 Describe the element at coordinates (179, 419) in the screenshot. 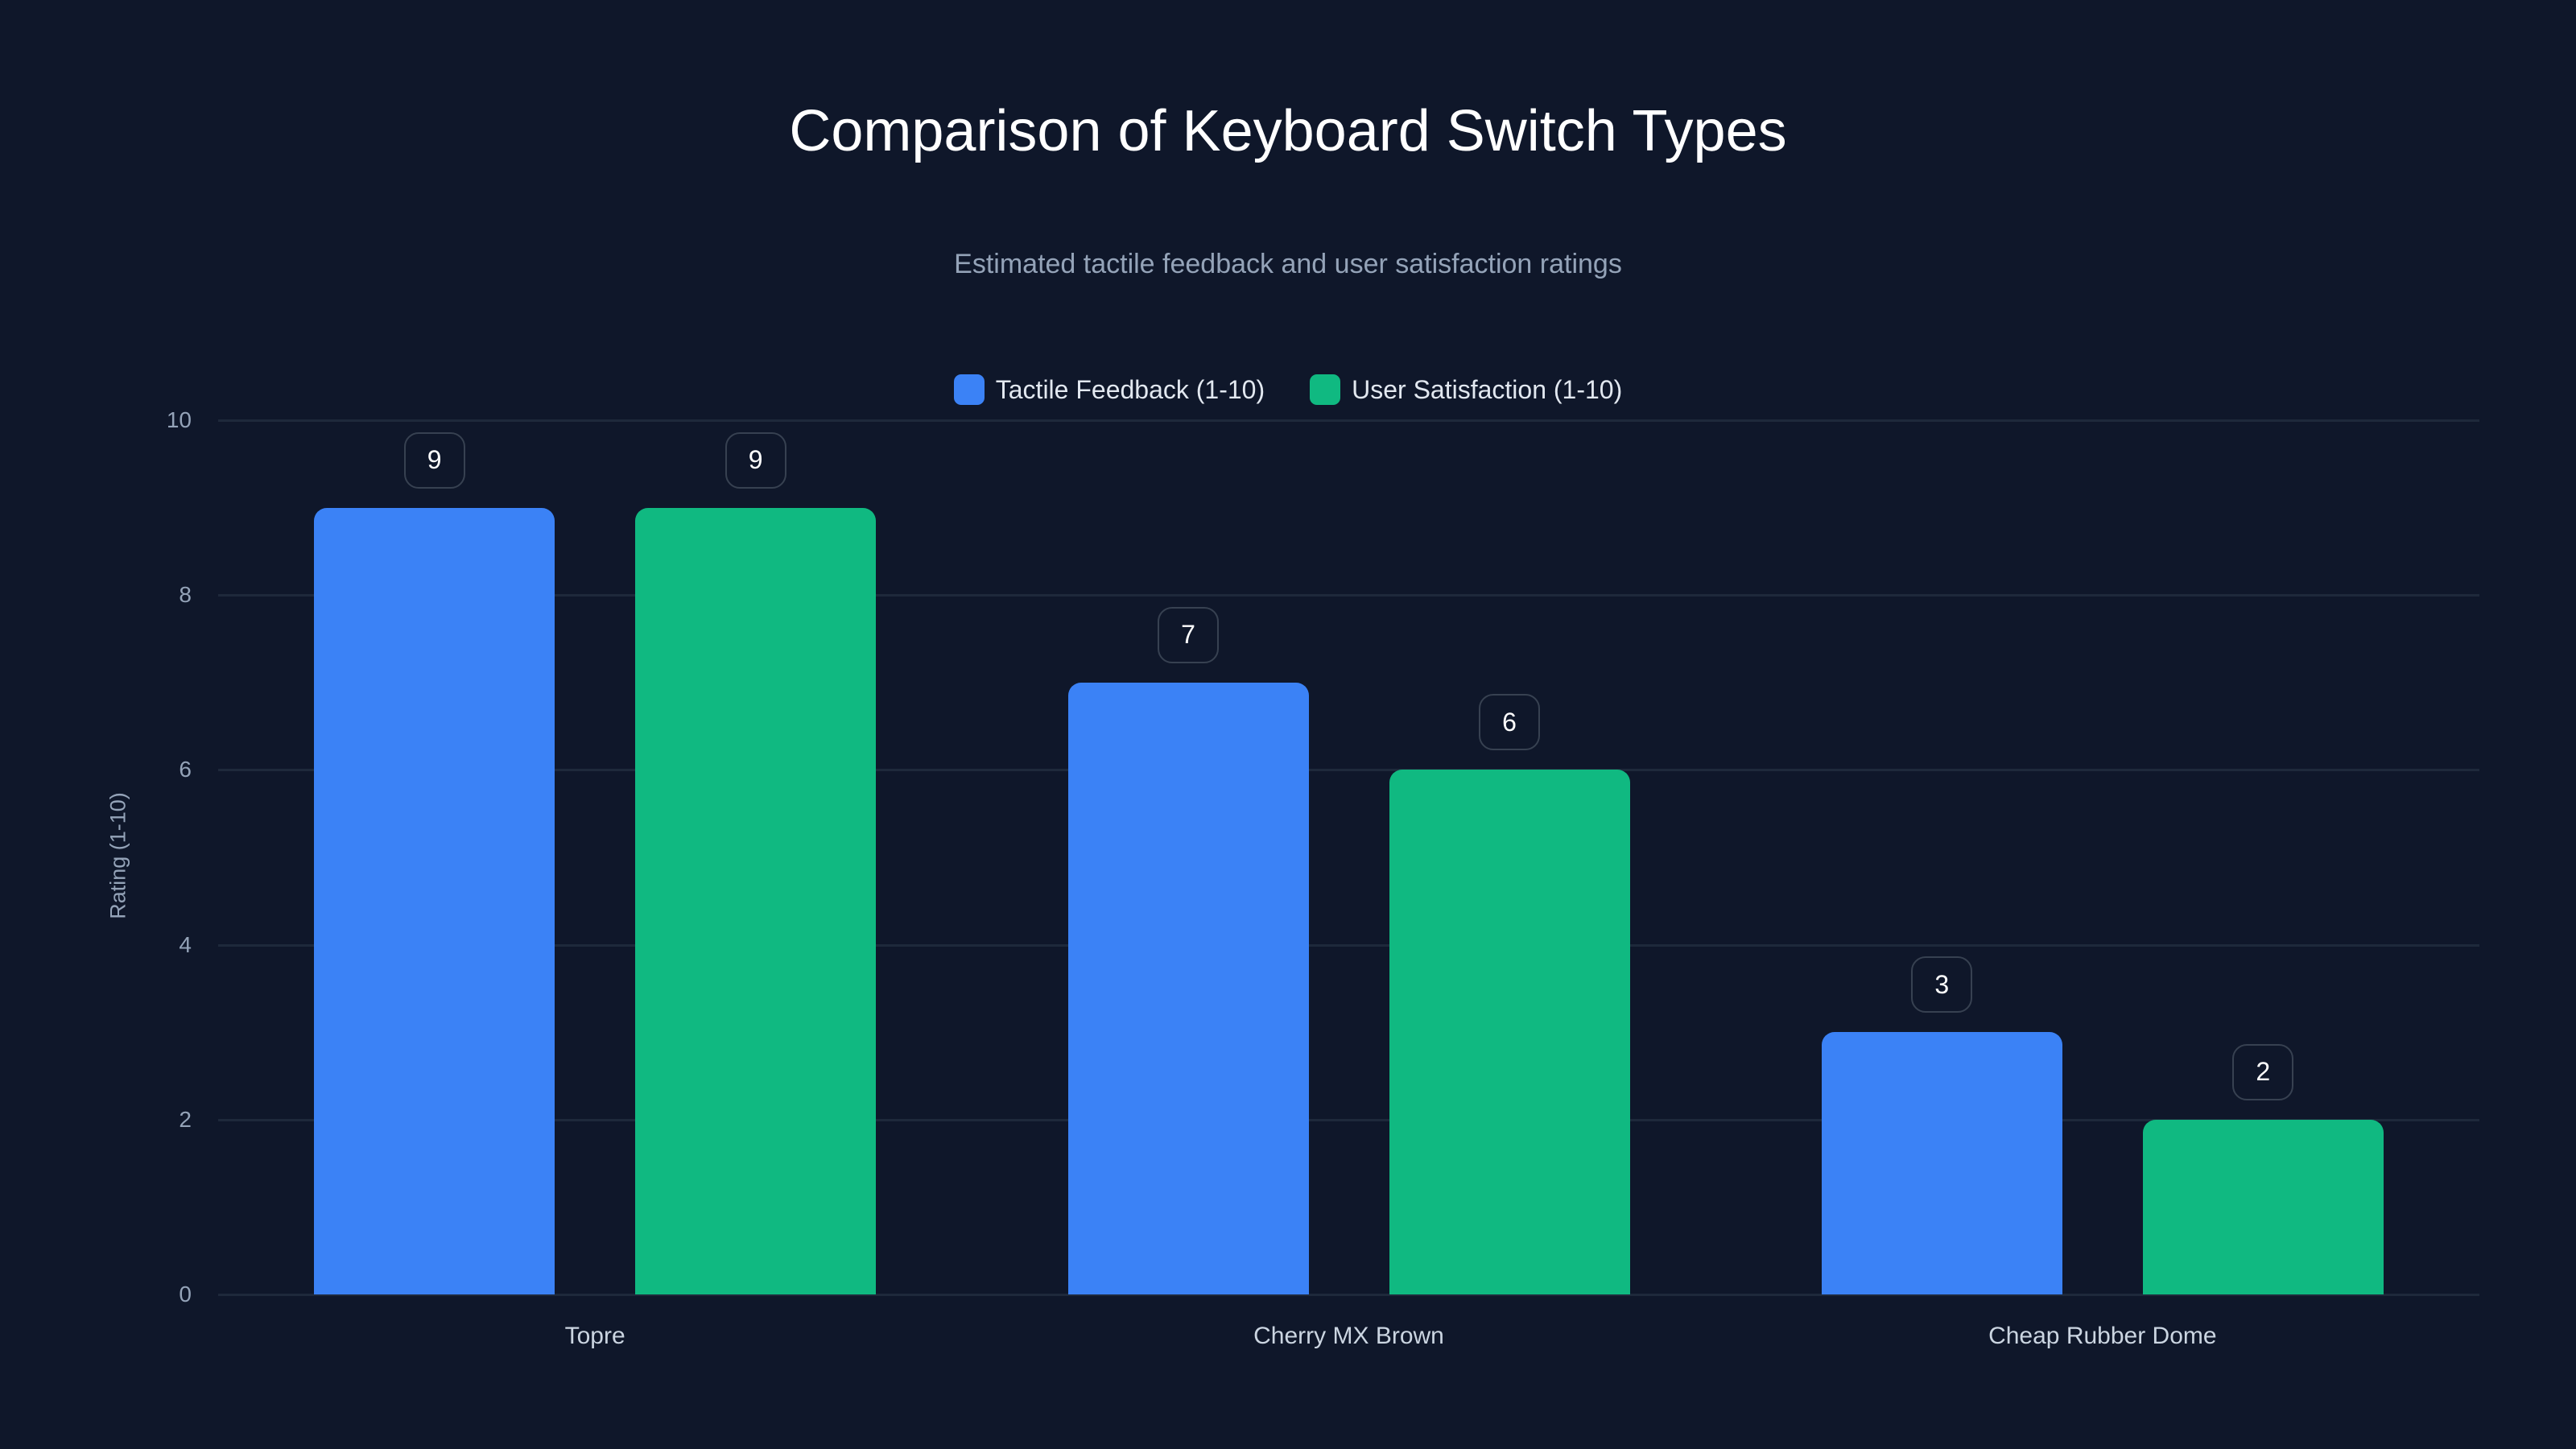

I see `y-tick-label: 10` at that location.